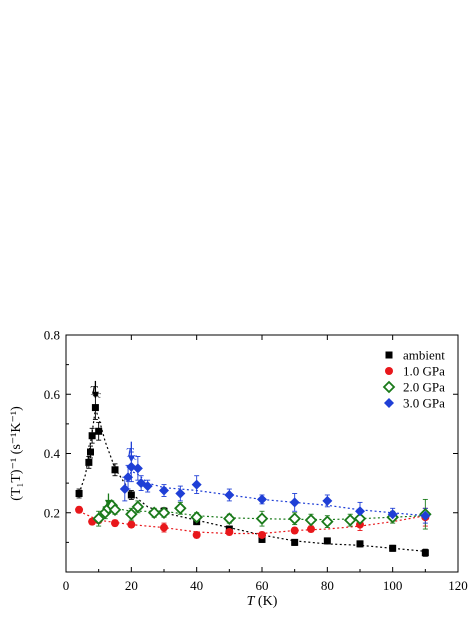  I want to click on y-tick-label: 0.8, so click(52, 335).